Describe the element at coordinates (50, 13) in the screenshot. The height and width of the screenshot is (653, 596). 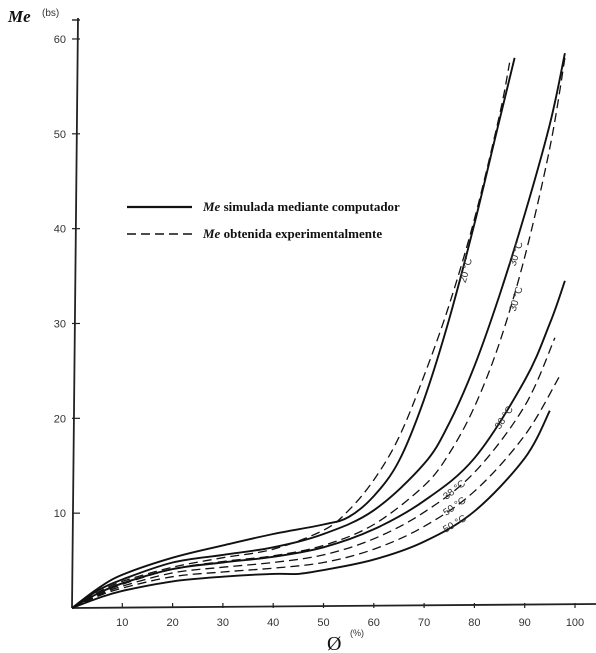
I see `y-axis-unit: (bs)` at that location.